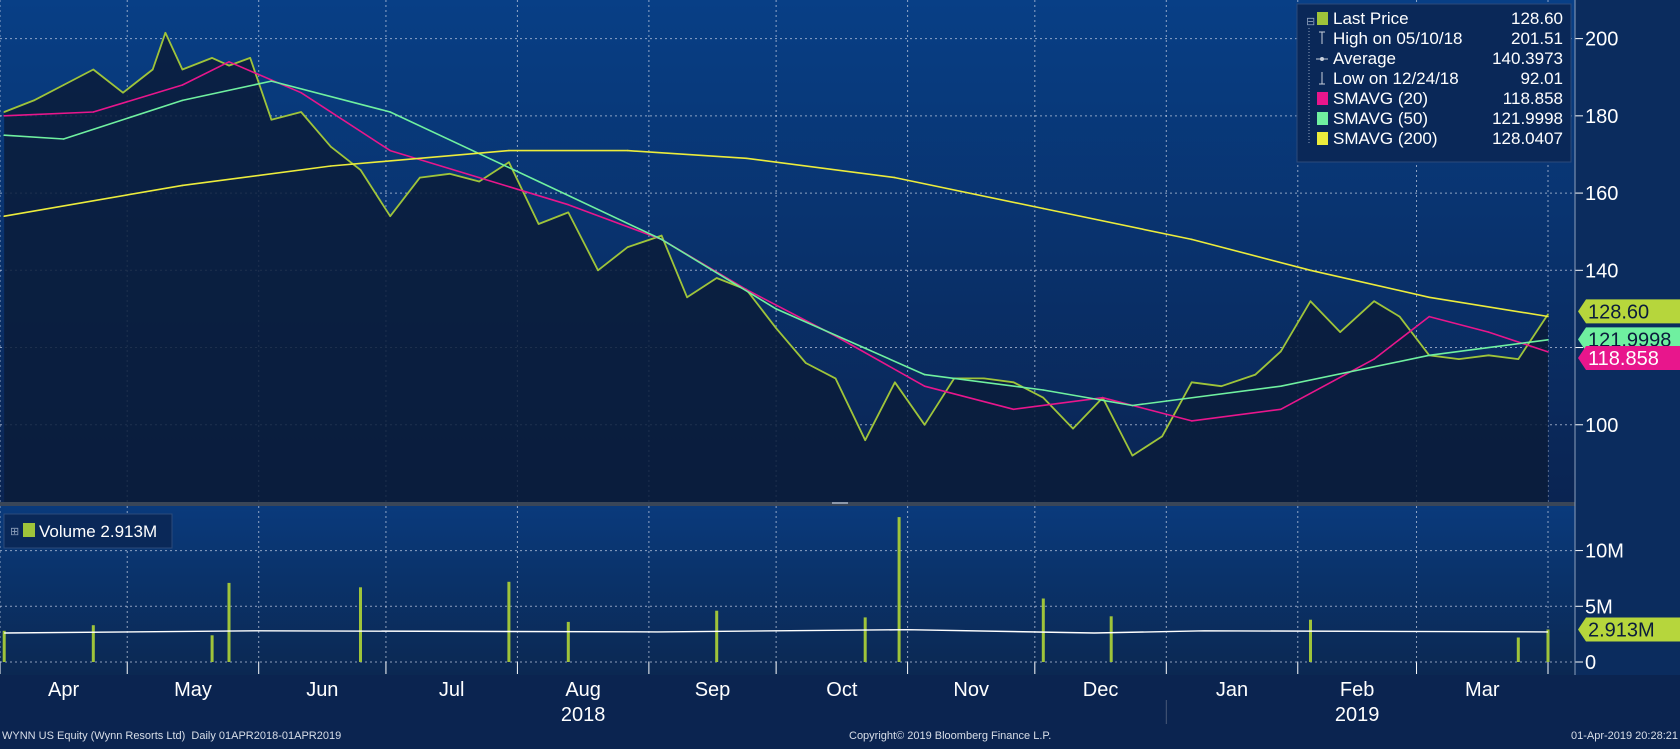 The image size is (1680, 749). I want to click on volume-legend-label: Volume 2.913M, so click(98, 531).